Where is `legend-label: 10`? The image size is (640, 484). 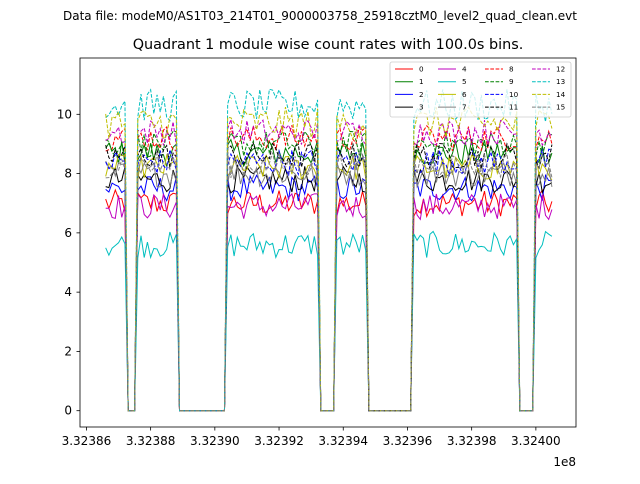 legend-label: 10 is located at coordinates (514, 94).